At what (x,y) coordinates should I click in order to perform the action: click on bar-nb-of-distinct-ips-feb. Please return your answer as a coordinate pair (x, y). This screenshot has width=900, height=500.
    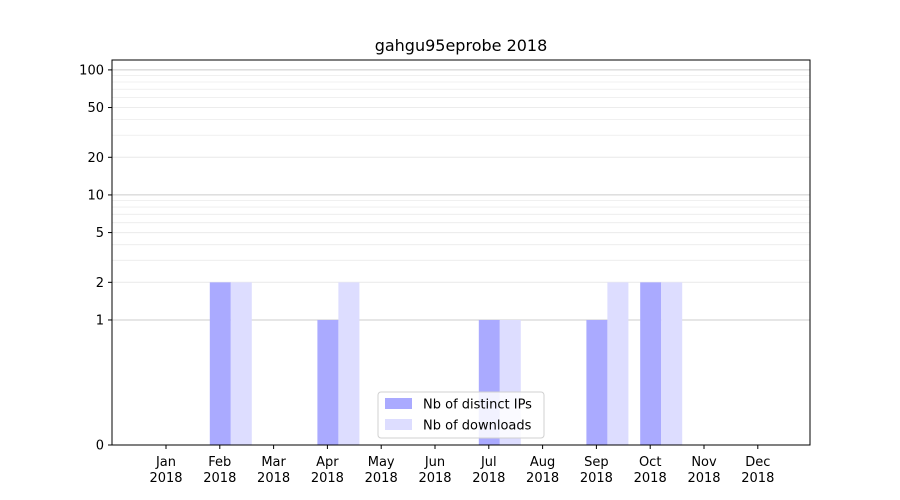
    Looking at the image, I should click on (220, 363).